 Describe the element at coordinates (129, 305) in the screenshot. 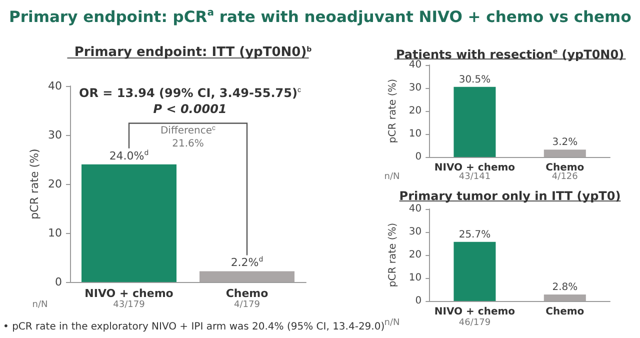

I see `text: 43/179` at that location.